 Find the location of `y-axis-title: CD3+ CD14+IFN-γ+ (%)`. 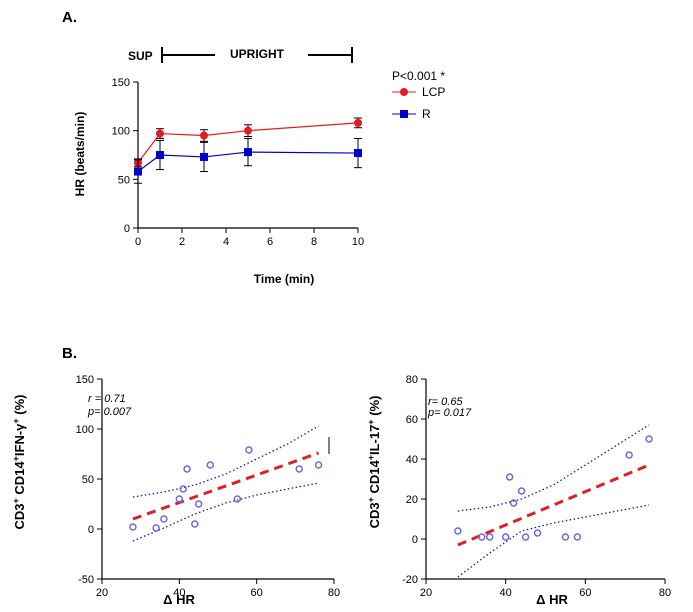

y-axis-title: CD3+ CD14+IFN-γ+ (%) is located at coordinates (19, 461).